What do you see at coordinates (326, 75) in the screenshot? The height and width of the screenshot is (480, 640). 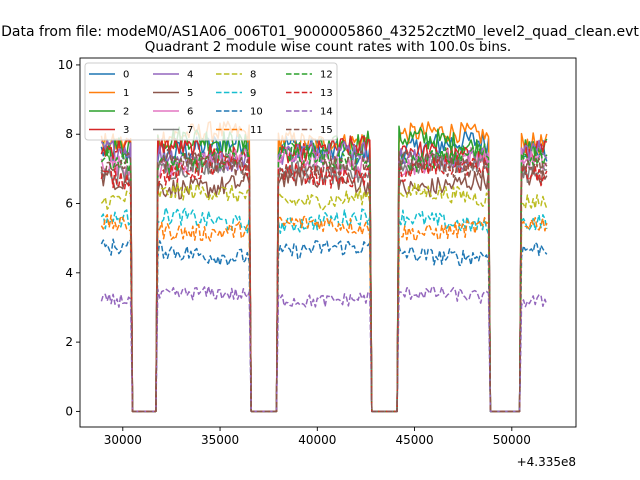 I see `legend-label-12: 12` at bounding box center [326, 75].